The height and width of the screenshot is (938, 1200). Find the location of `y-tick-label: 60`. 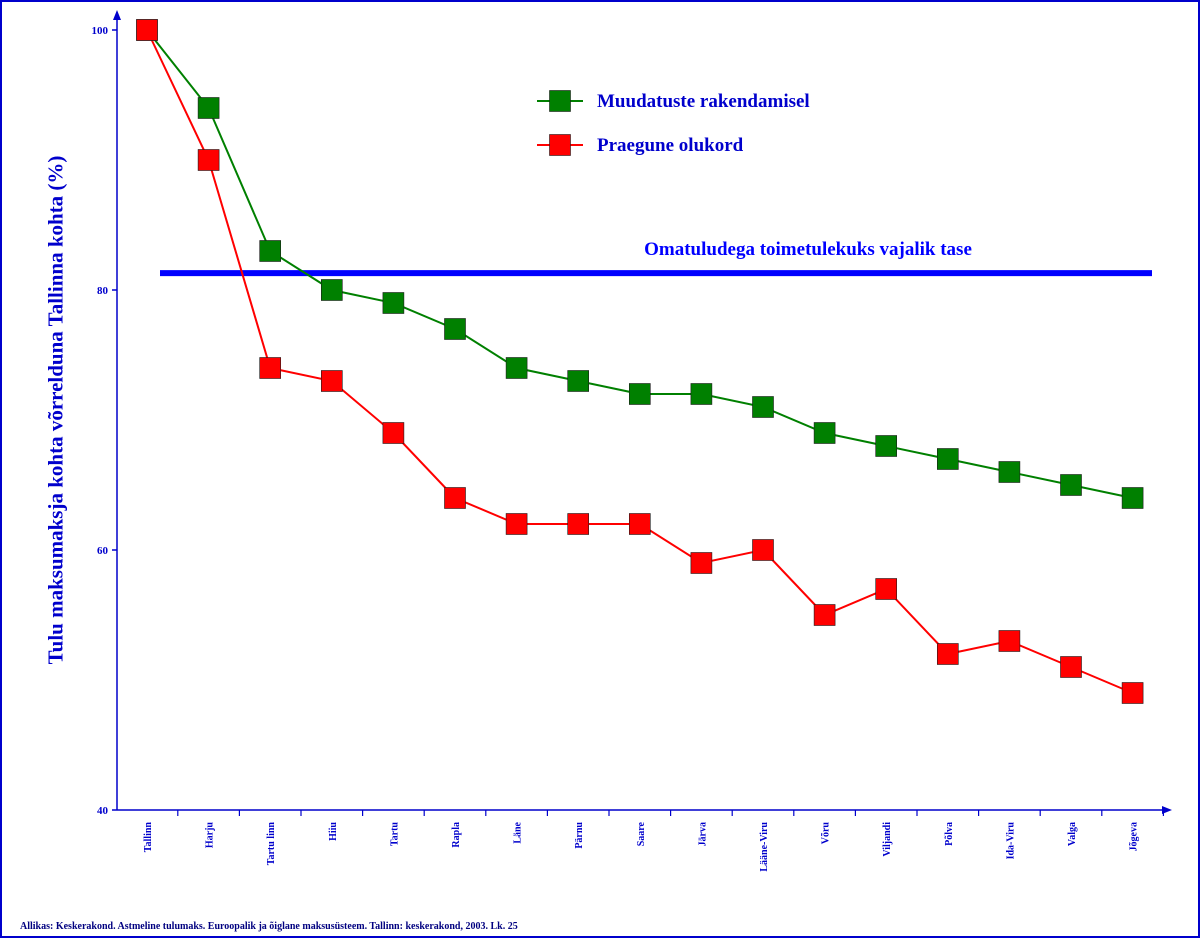

y-tick-label: 60 is located at coordinates (103, 551).